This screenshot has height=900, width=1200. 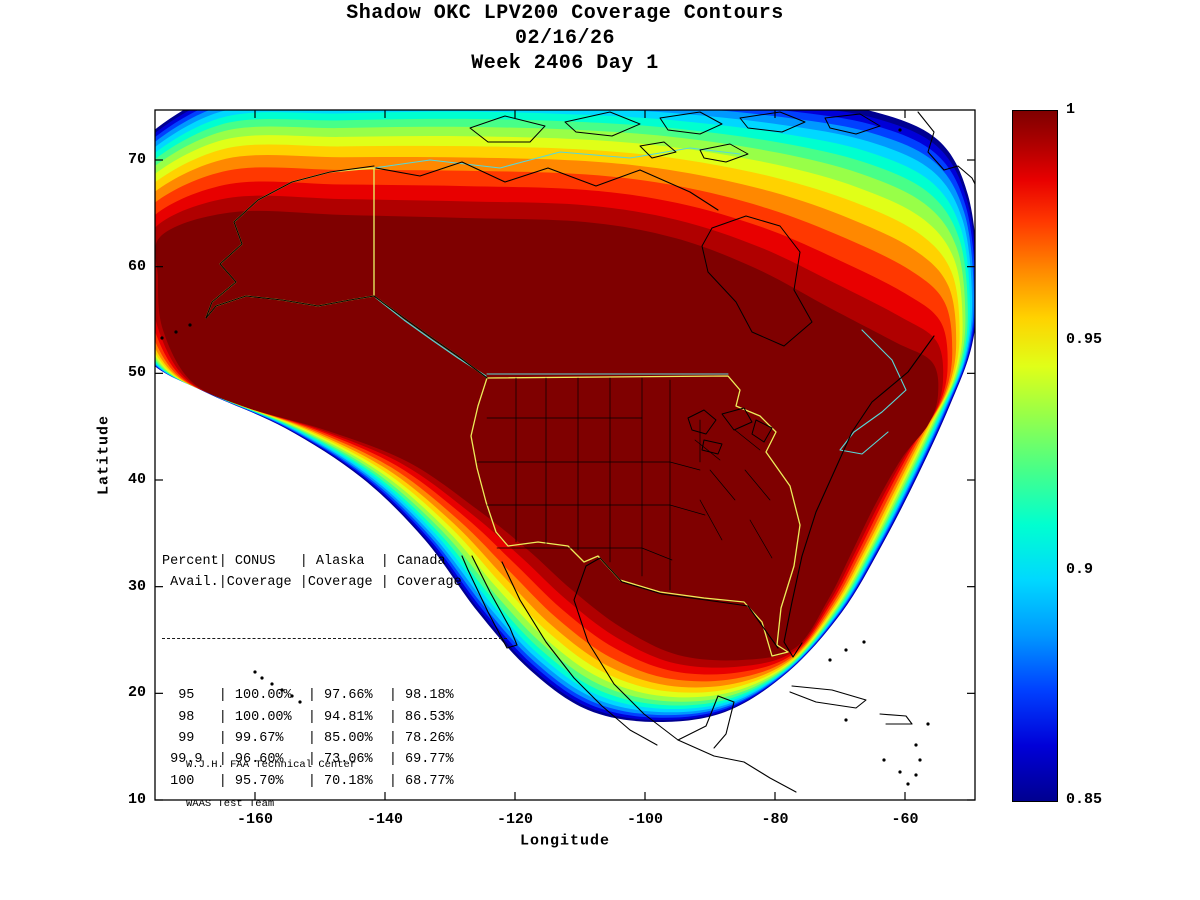 I want to click on colorbar-tick-label: 0.85, so click(x=1084, y=799).